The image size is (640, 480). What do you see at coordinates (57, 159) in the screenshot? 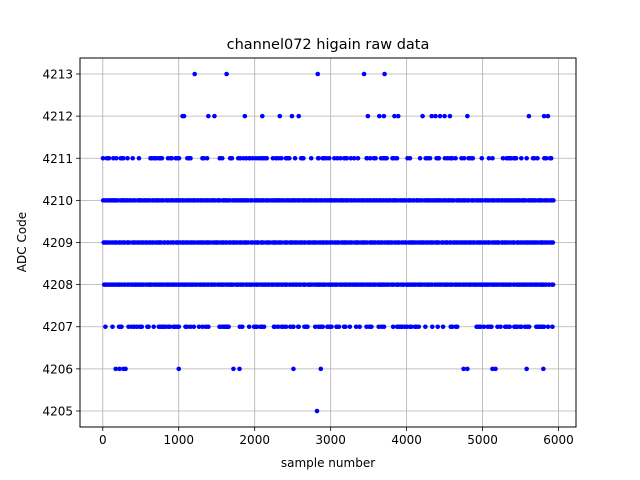
I see `y-tick-label: 4211` at bounding box center [57, 159].